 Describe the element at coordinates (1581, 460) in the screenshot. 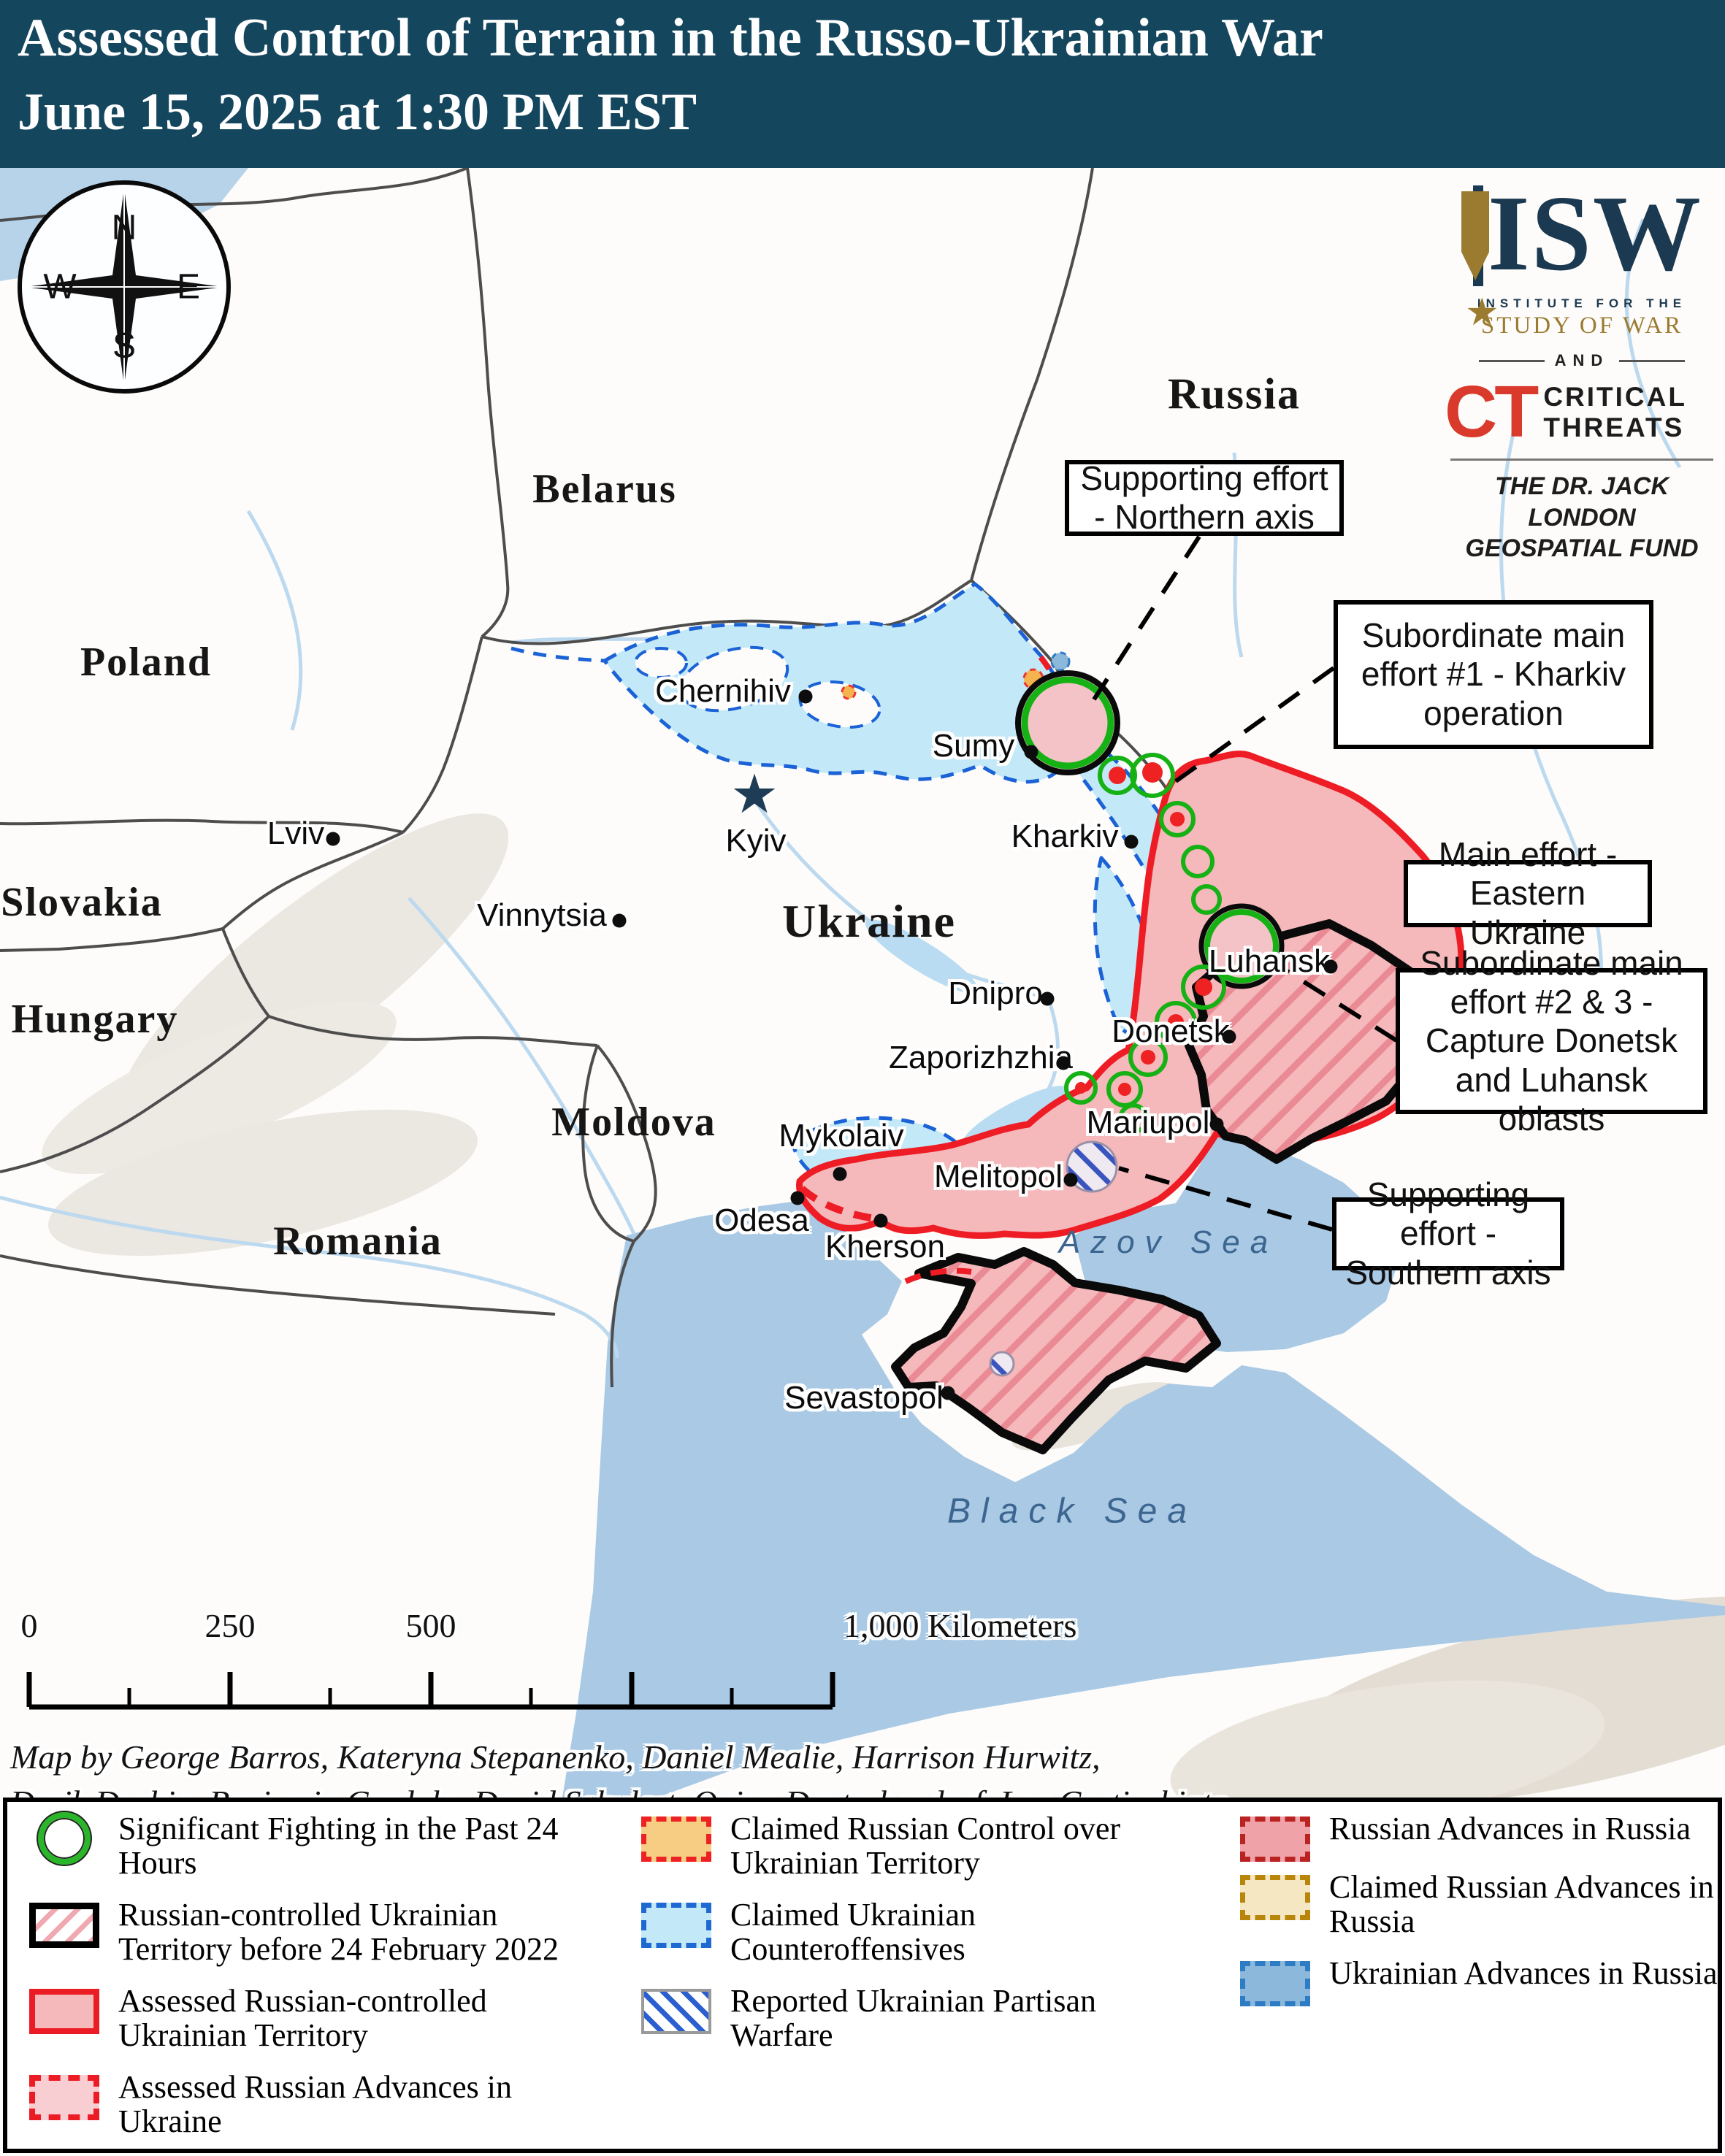

I see `branding-divider` at that location.